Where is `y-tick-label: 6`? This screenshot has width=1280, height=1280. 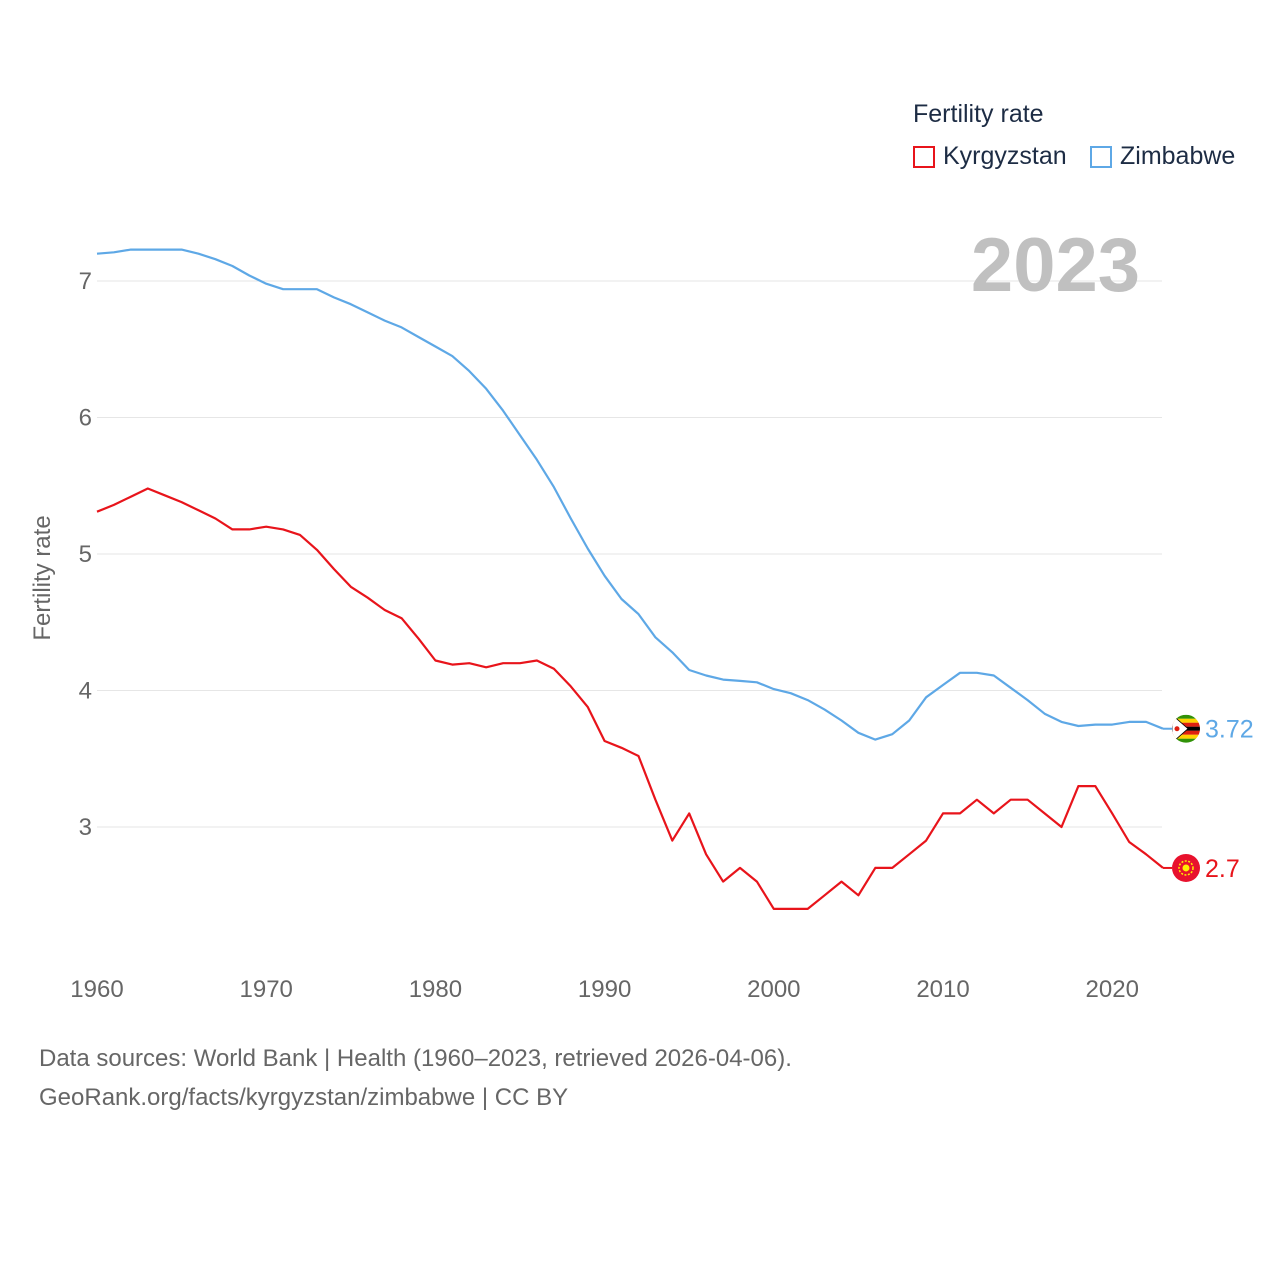 y-tick-label: 6 is located at coordinates (85, 418).